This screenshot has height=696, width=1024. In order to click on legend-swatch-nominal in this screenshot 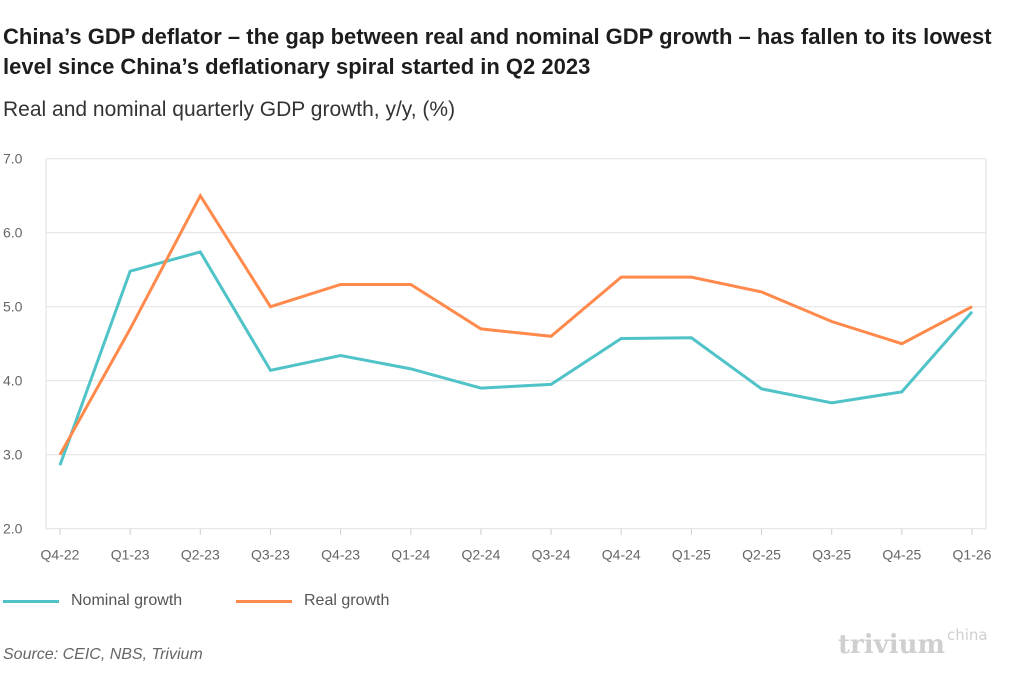, I will do `click(31, 601)`.